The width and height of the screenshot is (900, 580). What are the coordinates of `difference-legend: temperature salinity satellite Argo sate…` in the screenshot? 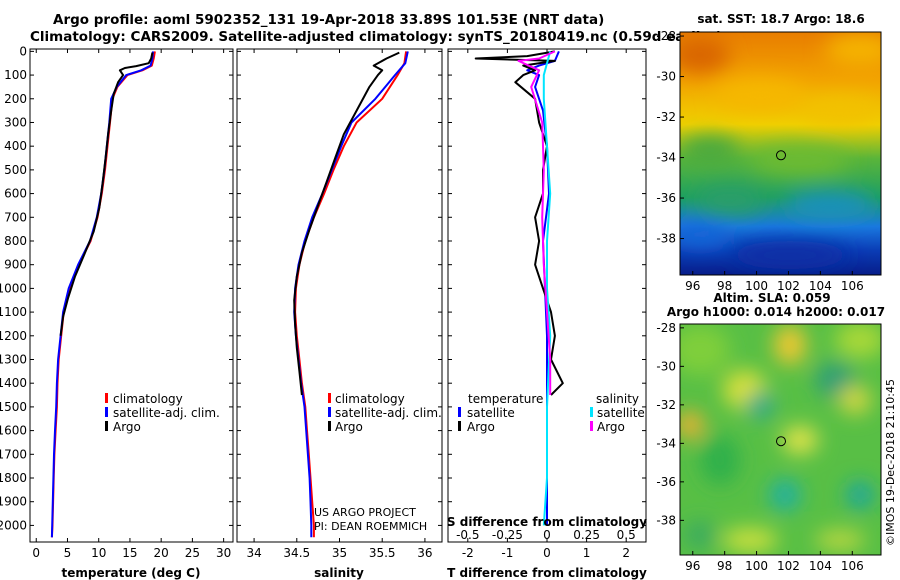 It's located at (551, 413).